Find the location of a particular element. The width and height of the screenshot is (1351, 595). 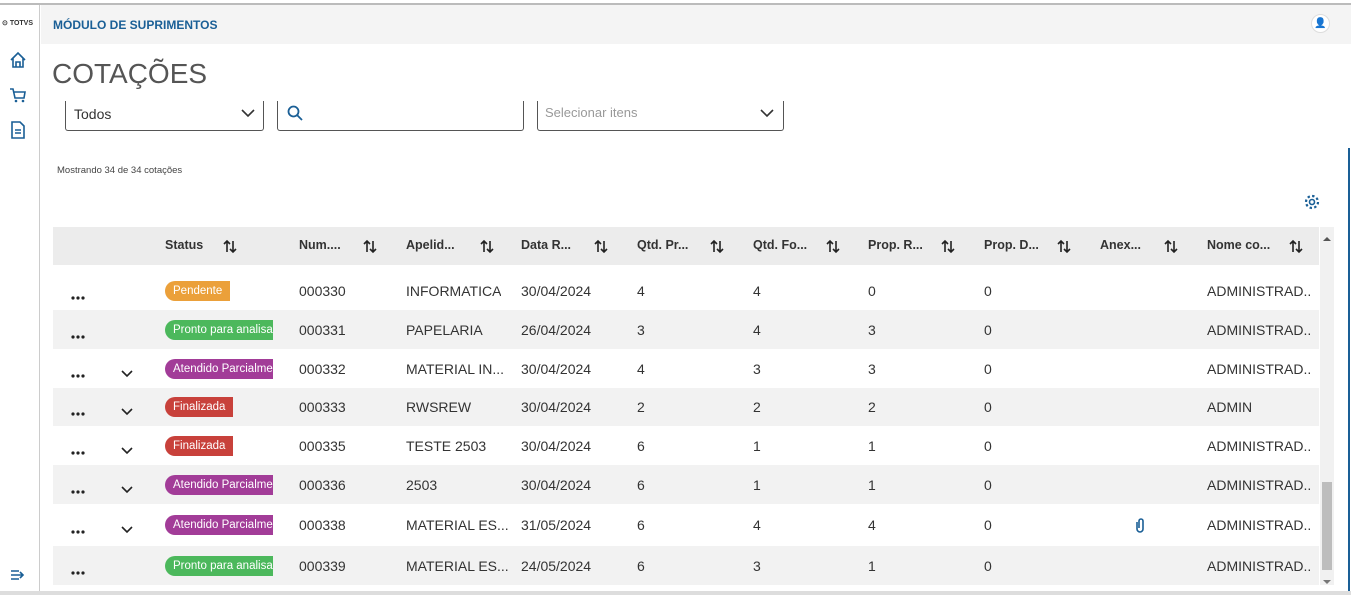

status-pill: Atendido Parcialmente is located at coordinates (219, 368).